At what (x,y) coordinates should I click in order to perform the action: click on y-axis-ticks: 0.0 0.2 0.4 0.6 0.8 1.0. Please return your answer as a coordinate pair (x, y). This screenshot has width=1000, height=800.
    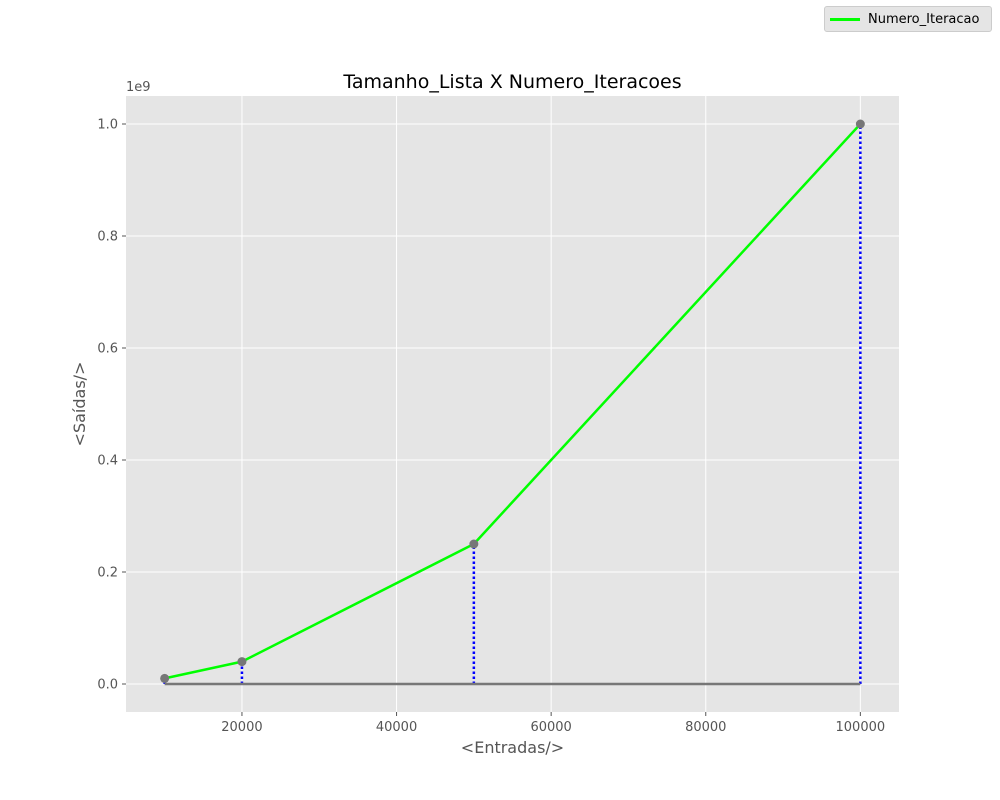
    Looking at the image, I should click on (111, 405).